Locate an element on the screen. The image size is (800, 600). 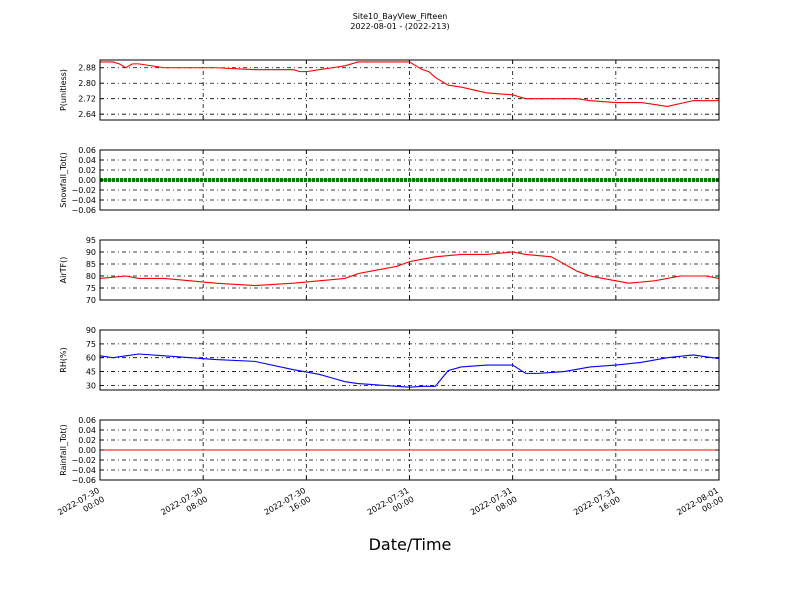
x-tick-label: 2022-07-3000:00 is located at coordinates (81, 506).